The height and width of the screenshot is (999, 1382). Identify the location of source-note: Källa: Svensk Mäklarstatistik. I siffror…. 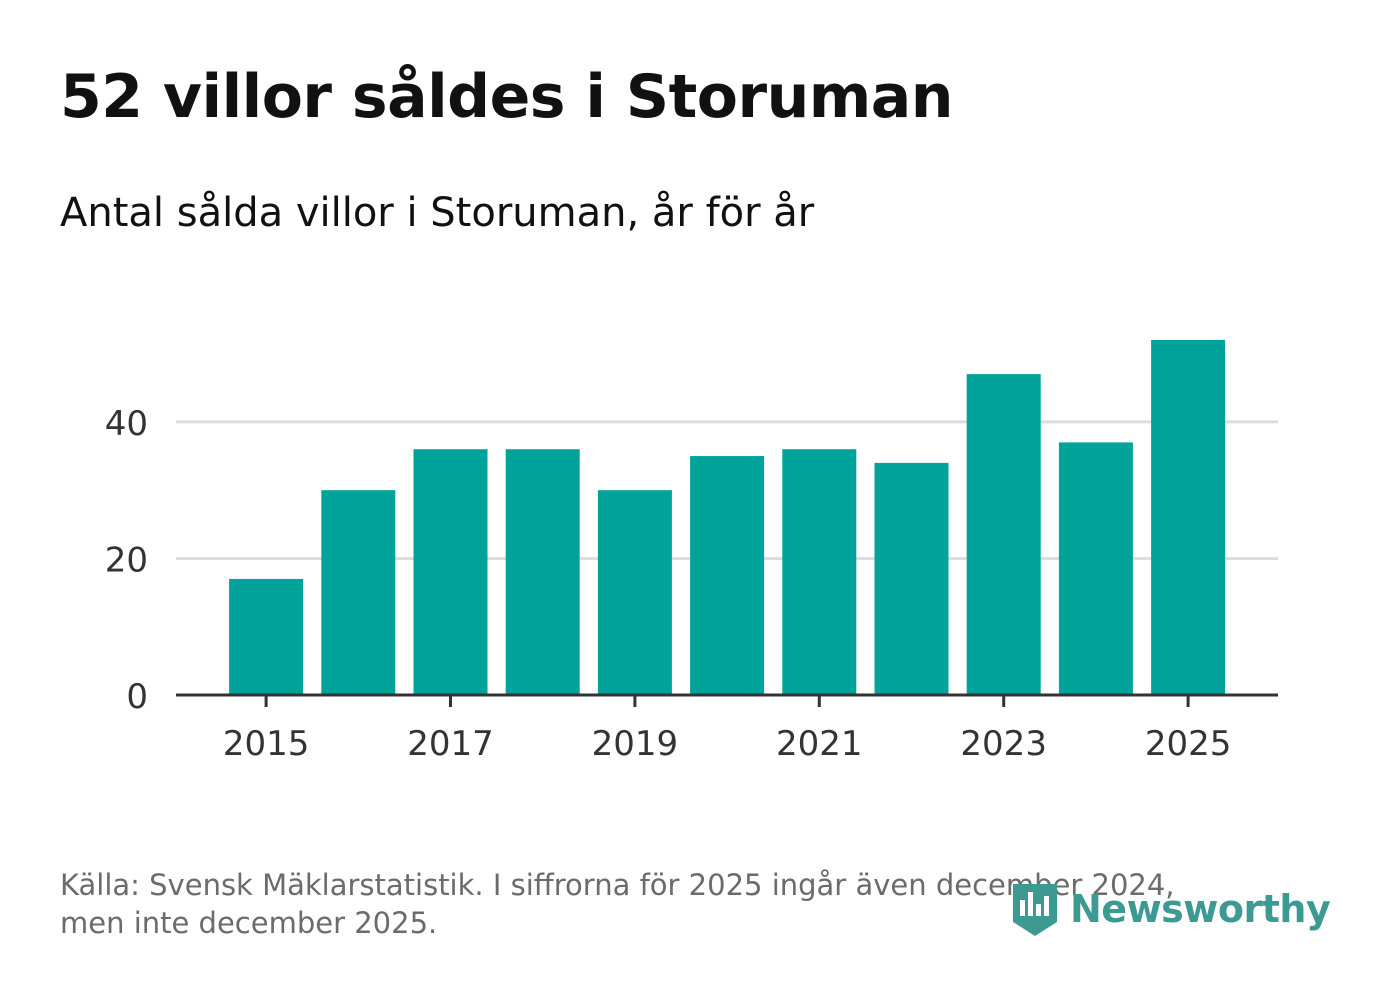
(670, 904).